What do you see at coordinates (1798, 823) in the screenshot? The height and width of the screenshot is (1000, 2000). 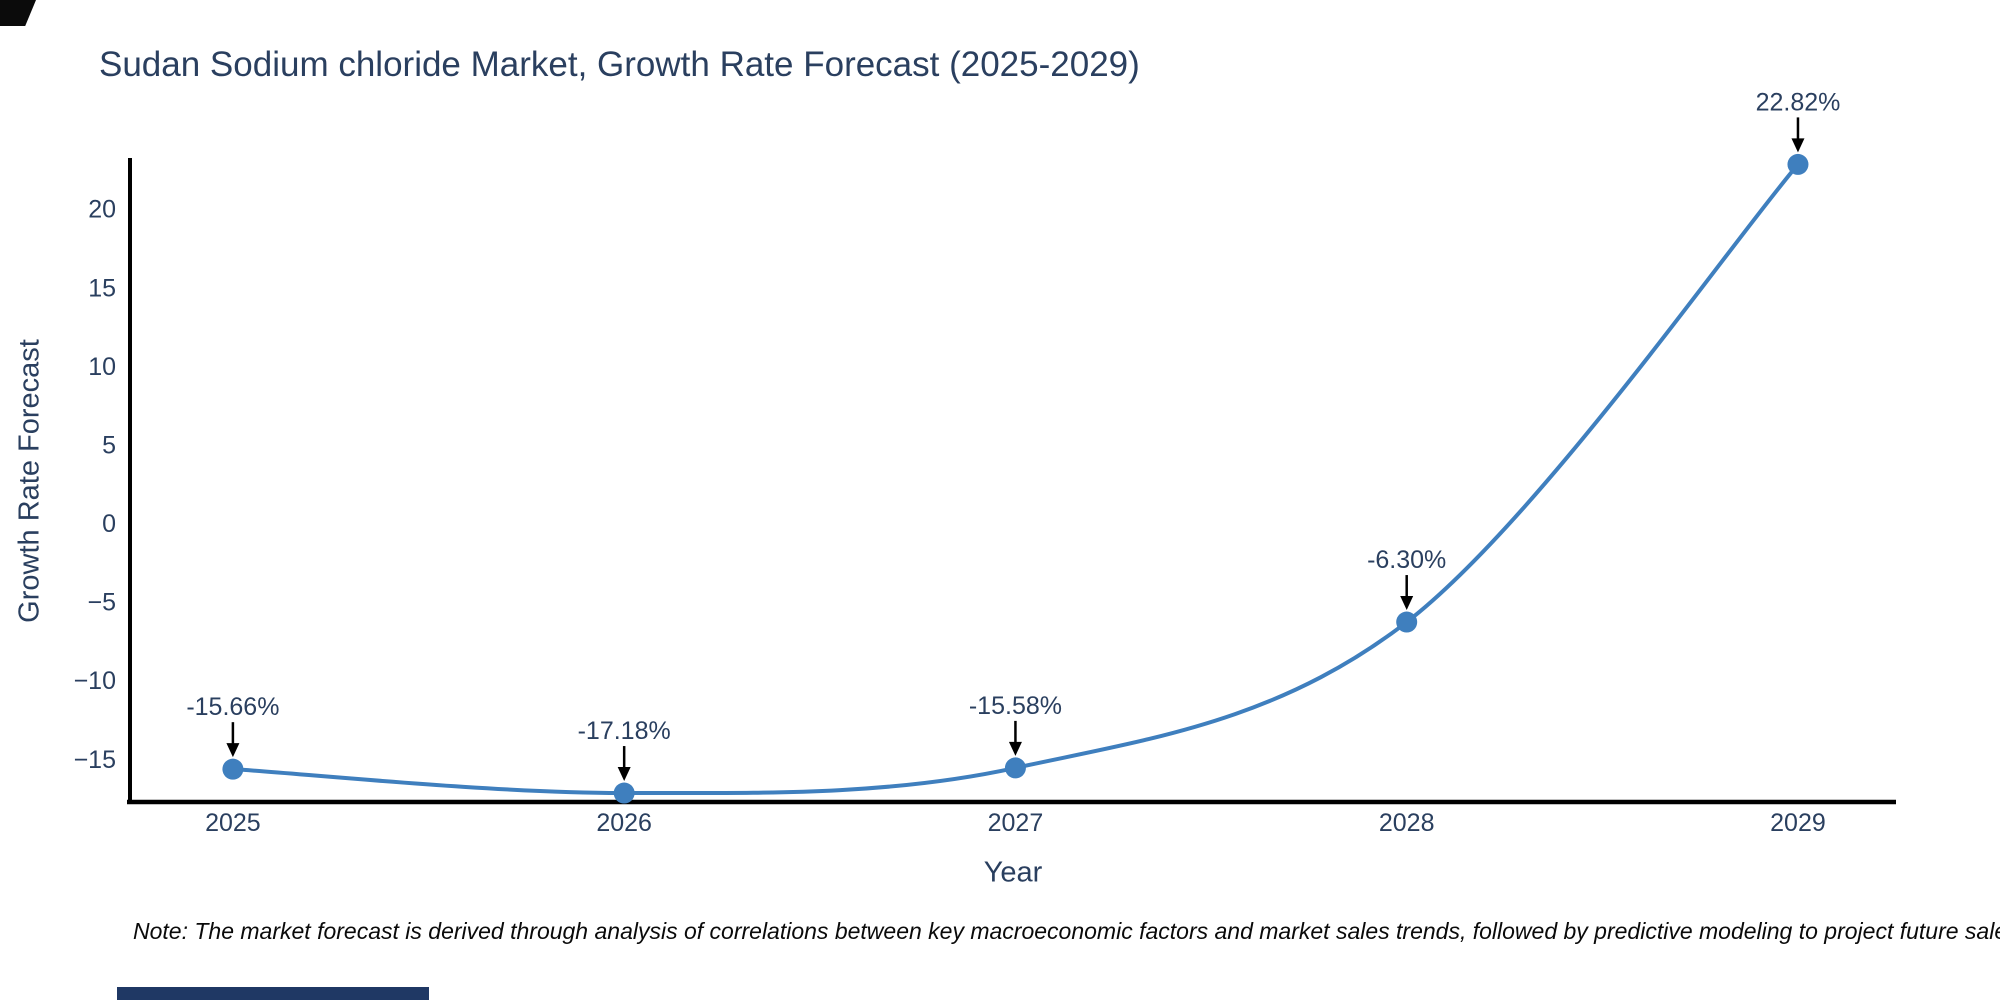 I see `x-tick-label: 2029` at bounding box center [1798, 823].